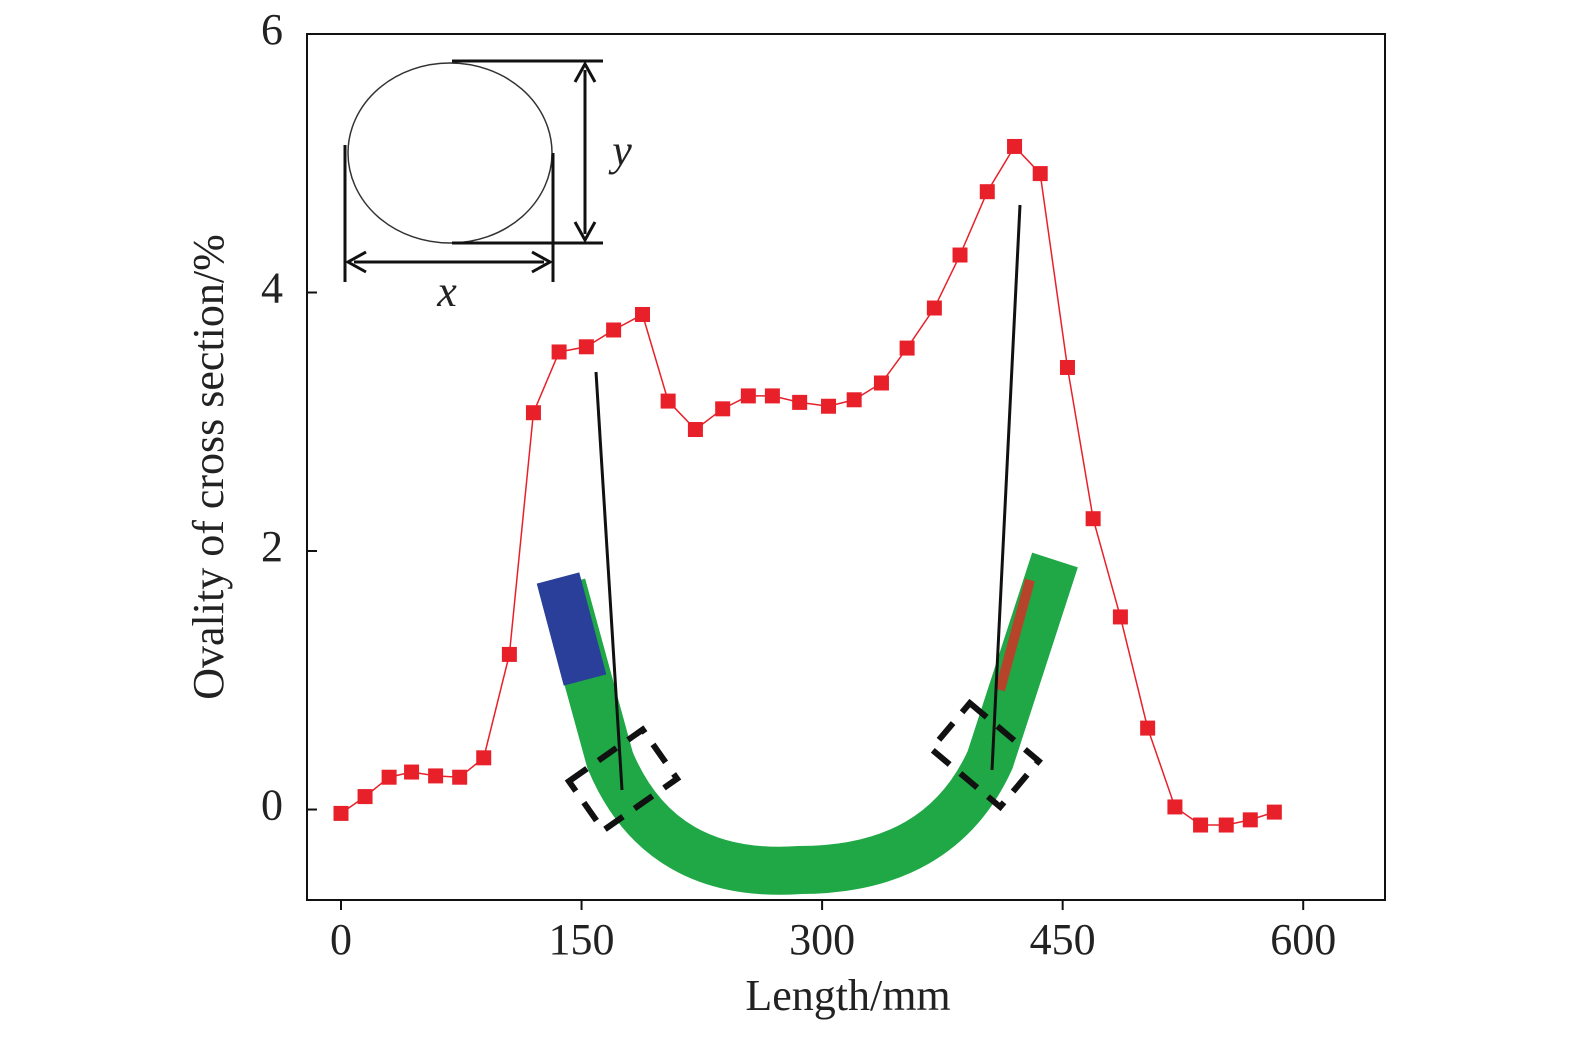 The height and width of the screenshot is (1043, 1575). I want to click on x-tick-label: 0, so click(341, 939).